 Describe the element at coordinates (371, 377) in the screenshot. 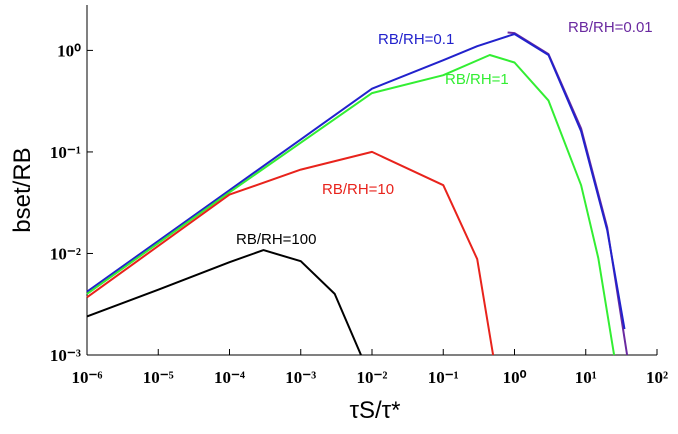

I see `x-tick-label: 10⁻²` at that location.